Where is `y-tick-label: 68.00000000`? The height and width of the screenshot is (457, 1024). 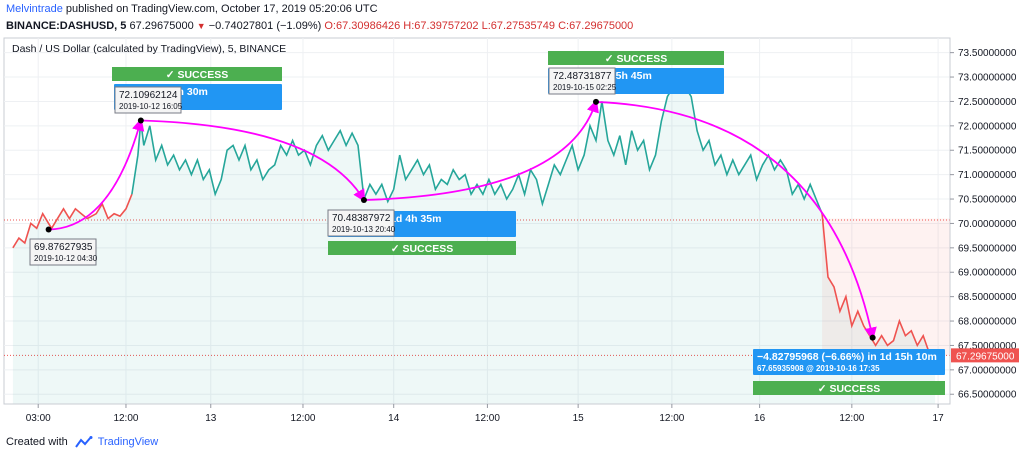
y-tick-label: 68.00000000 is located at coordinates (987, 322).